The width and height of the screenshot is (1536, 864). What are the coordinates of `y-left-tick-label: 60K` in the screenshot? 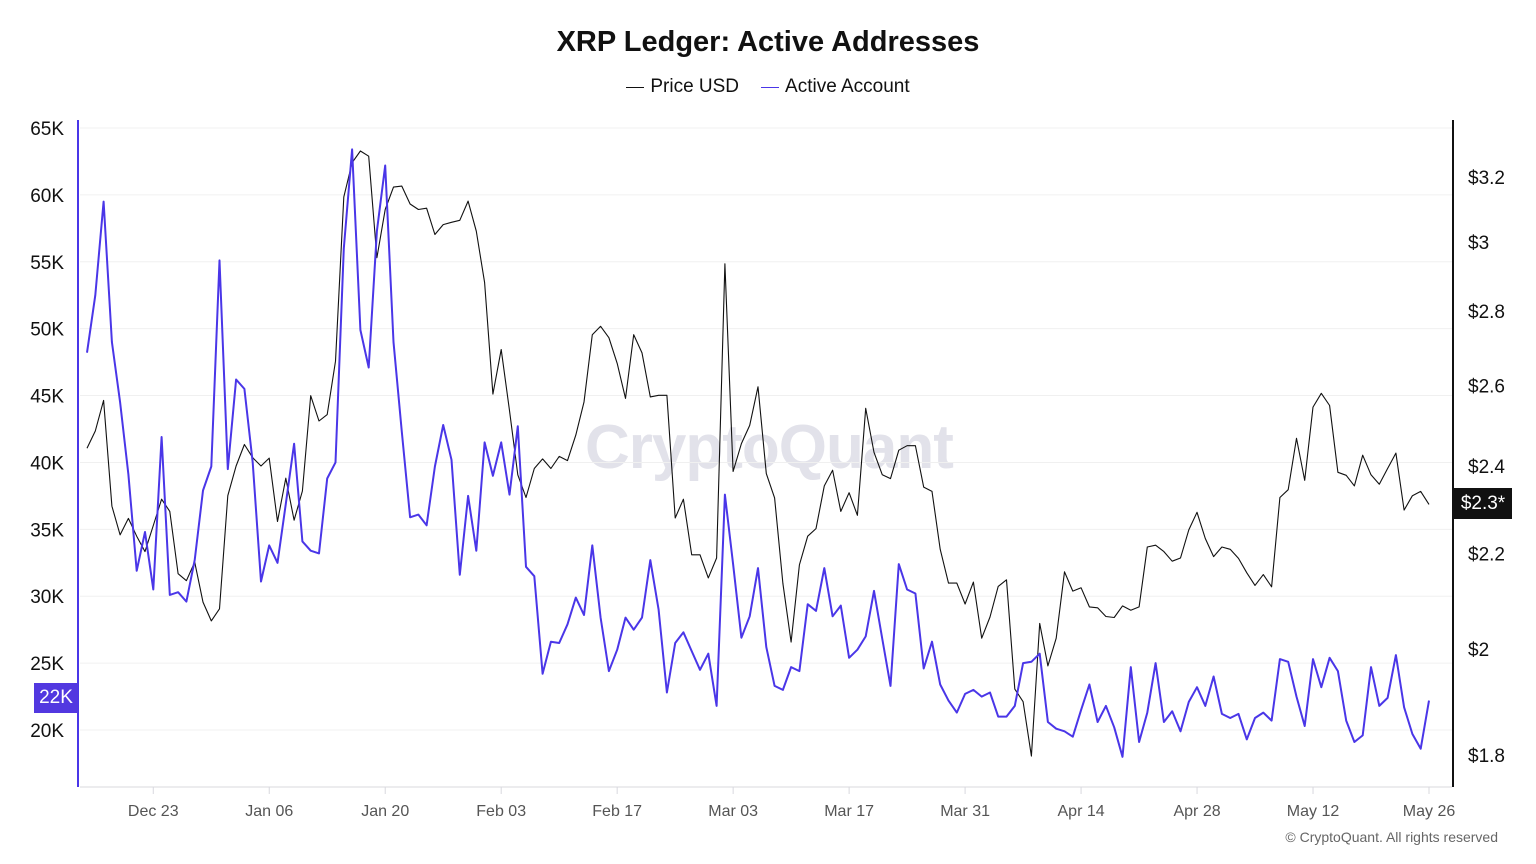 It's located at (47, 196).